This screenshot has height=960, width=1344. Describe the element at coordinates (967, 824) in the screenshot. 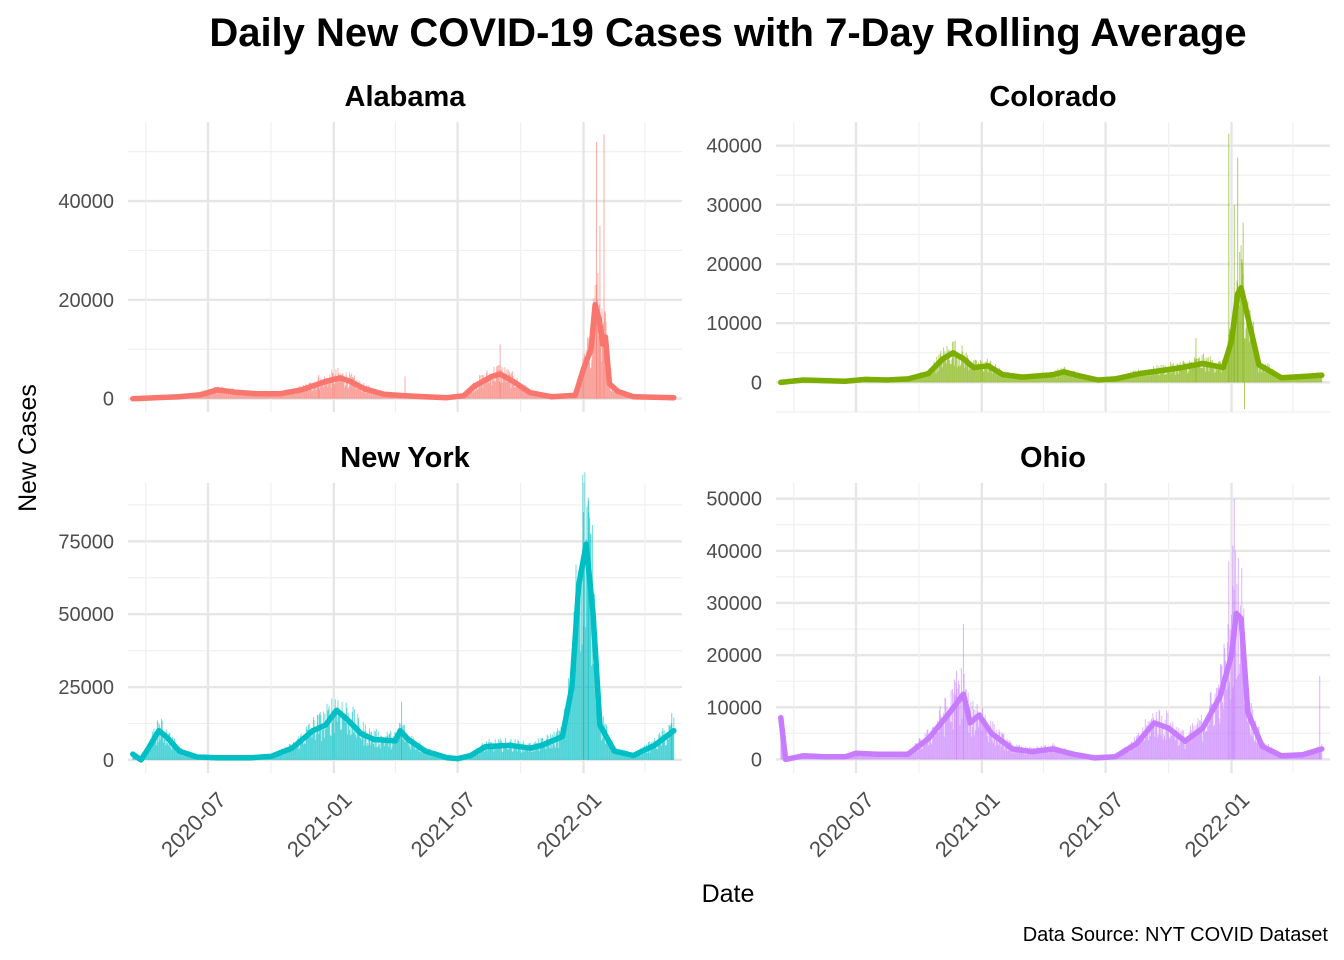

I see `x-tick-label-right-2: 2021-01` at that location.